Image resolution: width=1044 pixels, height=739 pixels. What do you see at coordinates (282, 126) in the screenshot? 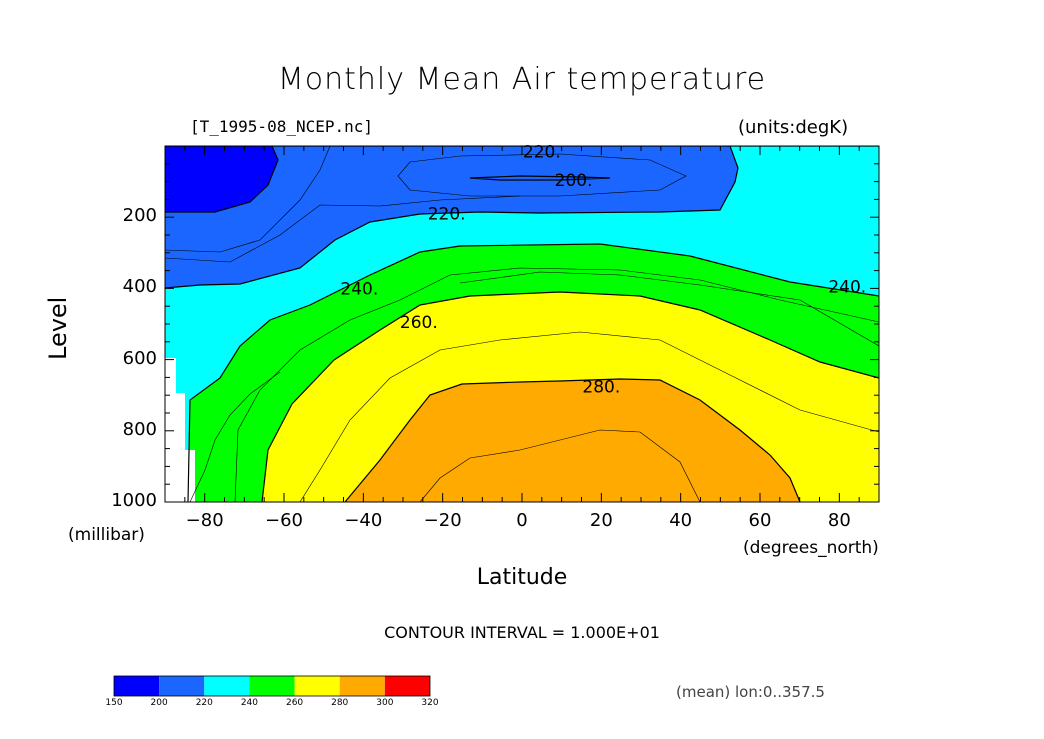
I see `file-label: [T_1995-08_NCEP.nc]` at bounding box center [282, 126].